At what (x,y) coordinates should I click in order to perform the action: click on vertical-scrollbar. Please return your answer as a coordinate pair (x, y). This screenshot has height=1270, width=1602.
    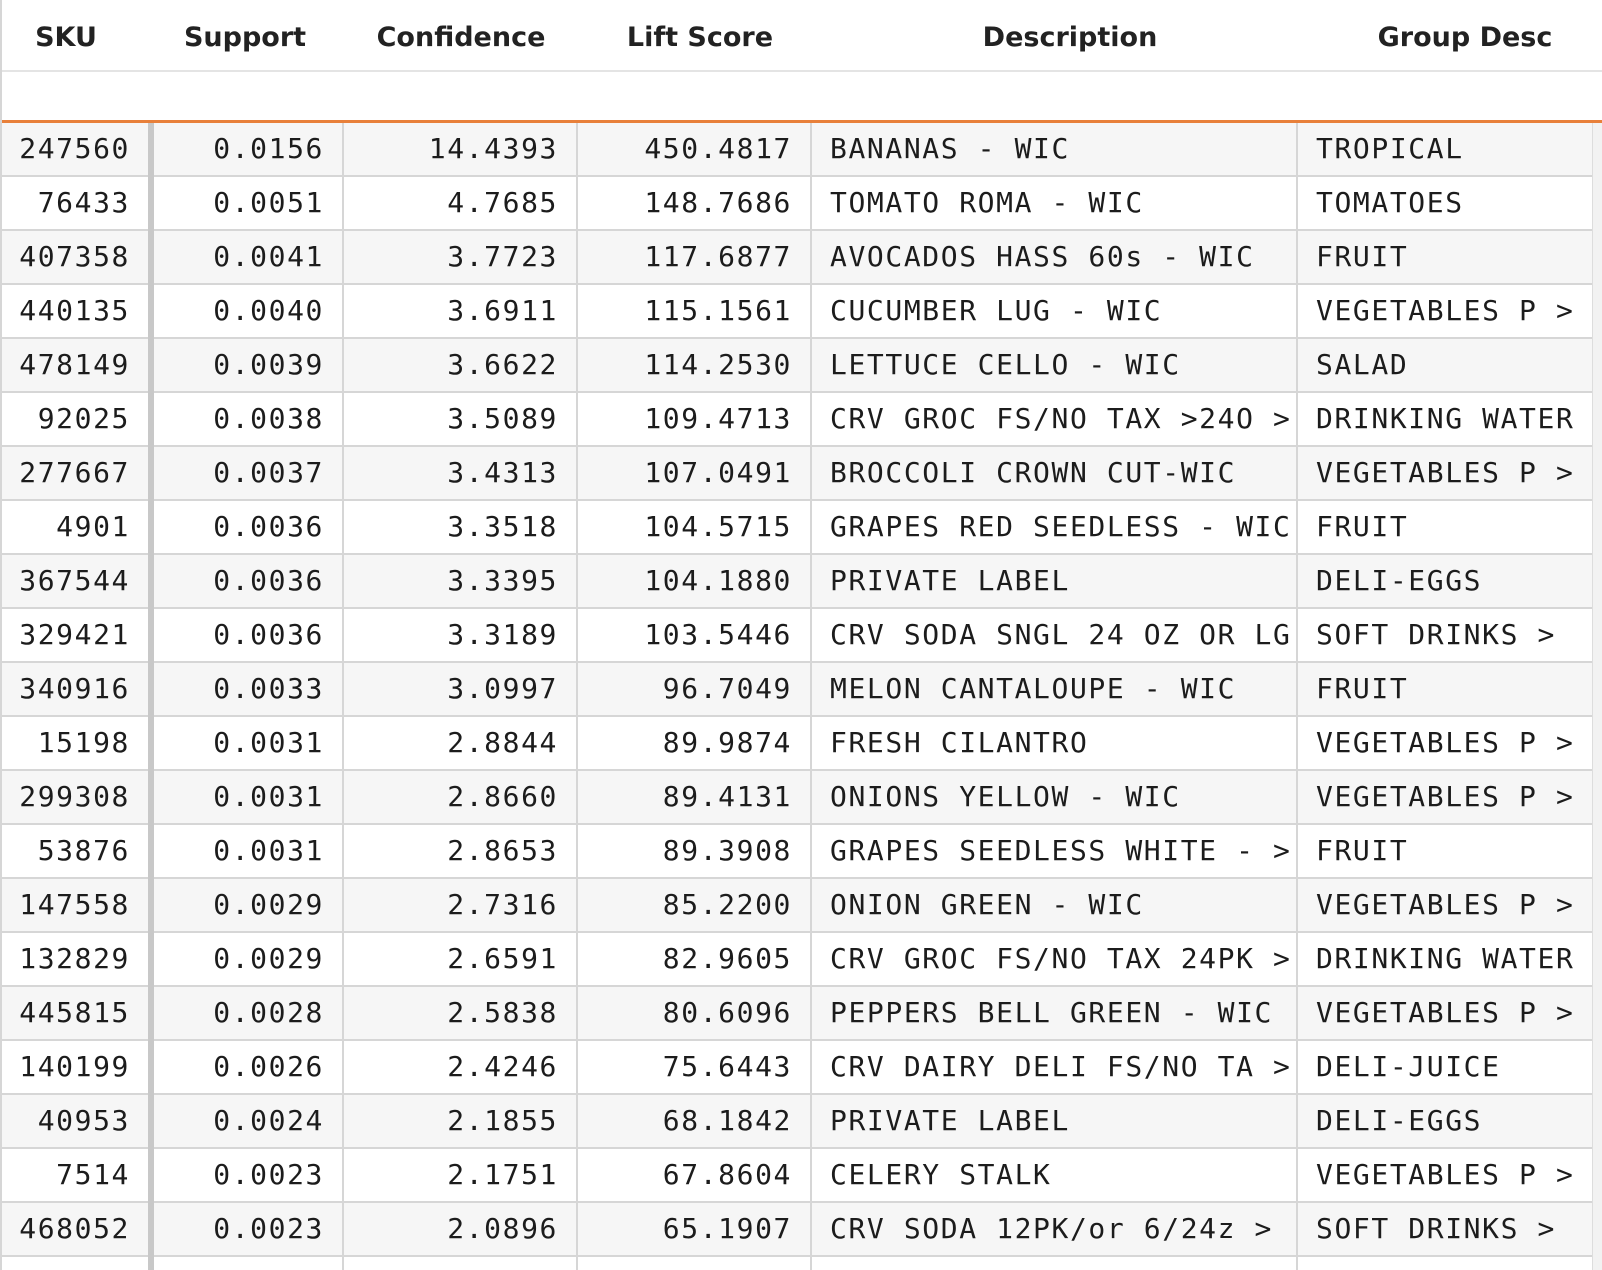
    Looking at the image, I should click on (1597, 696).